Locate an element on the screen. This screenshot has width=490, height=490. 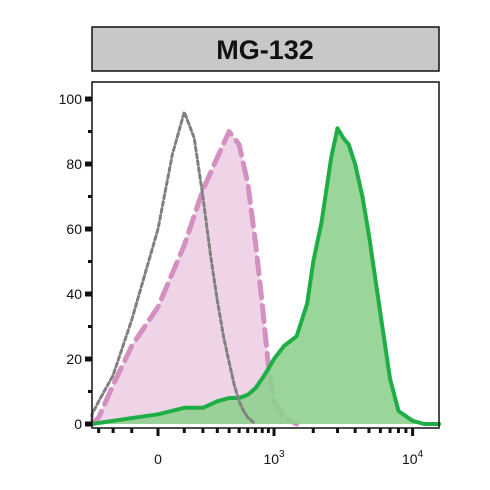
y-axis: 0 20 40 60 80 100 is located at coordinates (75, 261).